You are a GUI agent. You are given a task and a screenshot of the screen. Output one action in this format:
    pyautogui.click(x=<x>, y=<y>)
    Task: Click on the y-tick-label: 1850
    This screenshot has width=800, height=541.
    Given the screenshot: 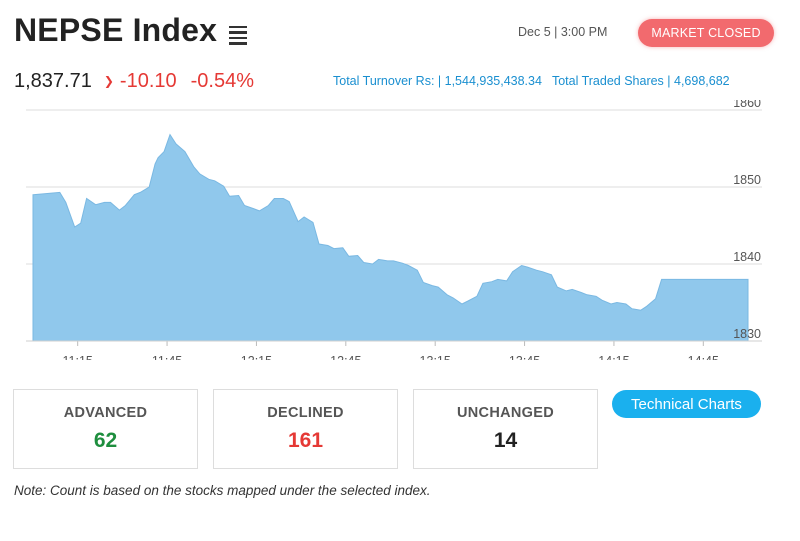 What is the action you would take?
    pyautogui.click(x=747, y=180)
    